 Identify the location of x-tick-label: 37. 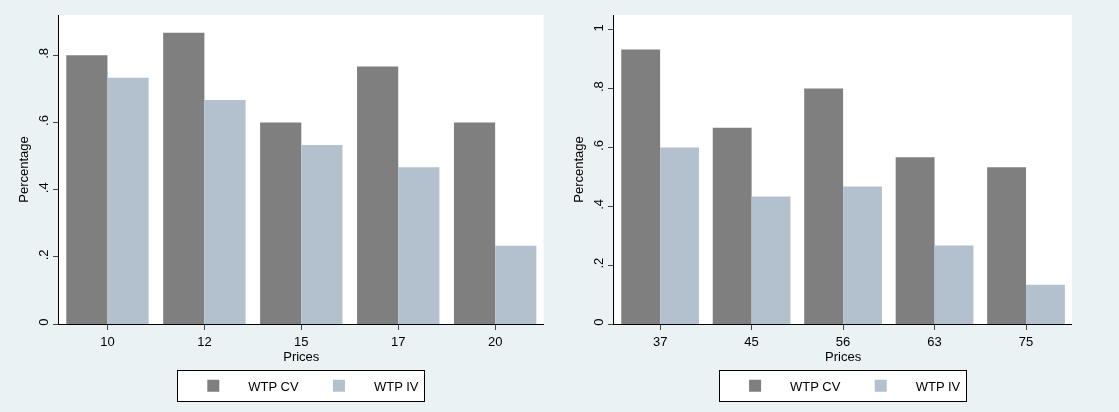
(660, 341).